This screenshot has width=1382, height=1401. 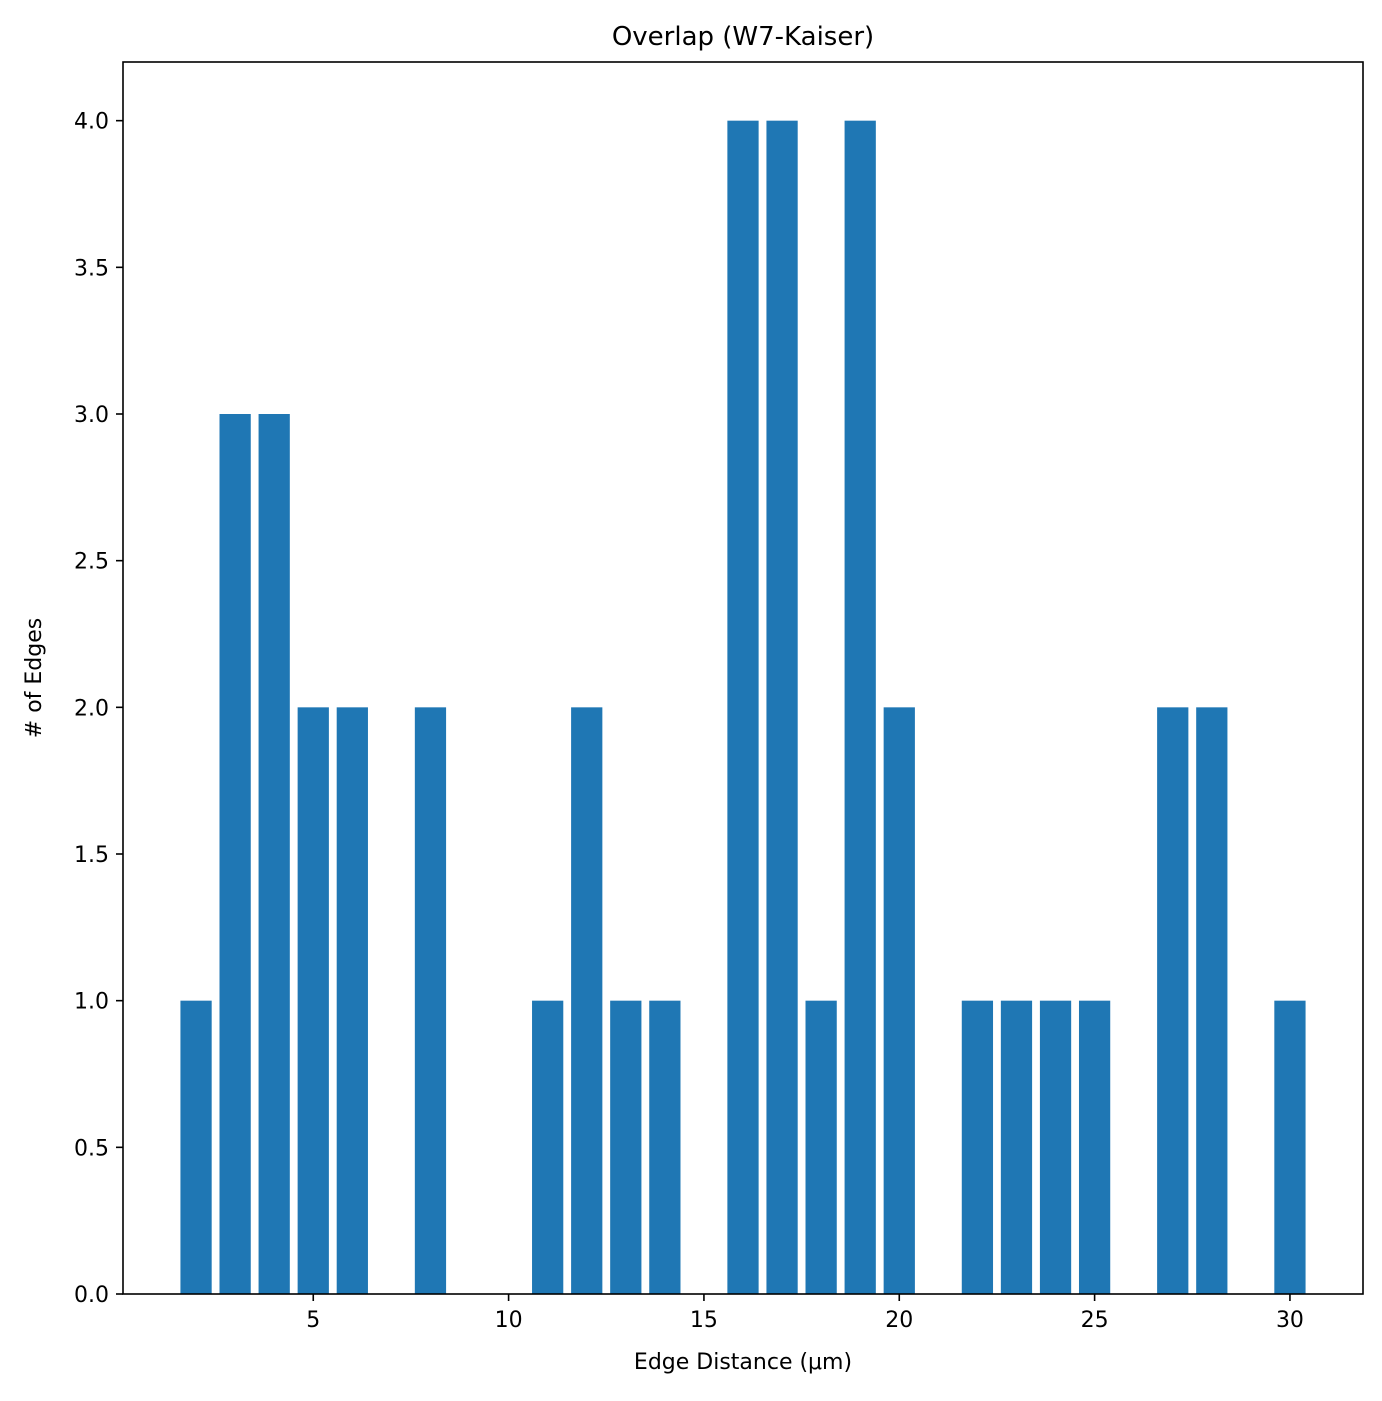 What do you see at coordinates (977, 1147) in the screenshot?
I see `bar-x22` at bounding box center [977, 1147].